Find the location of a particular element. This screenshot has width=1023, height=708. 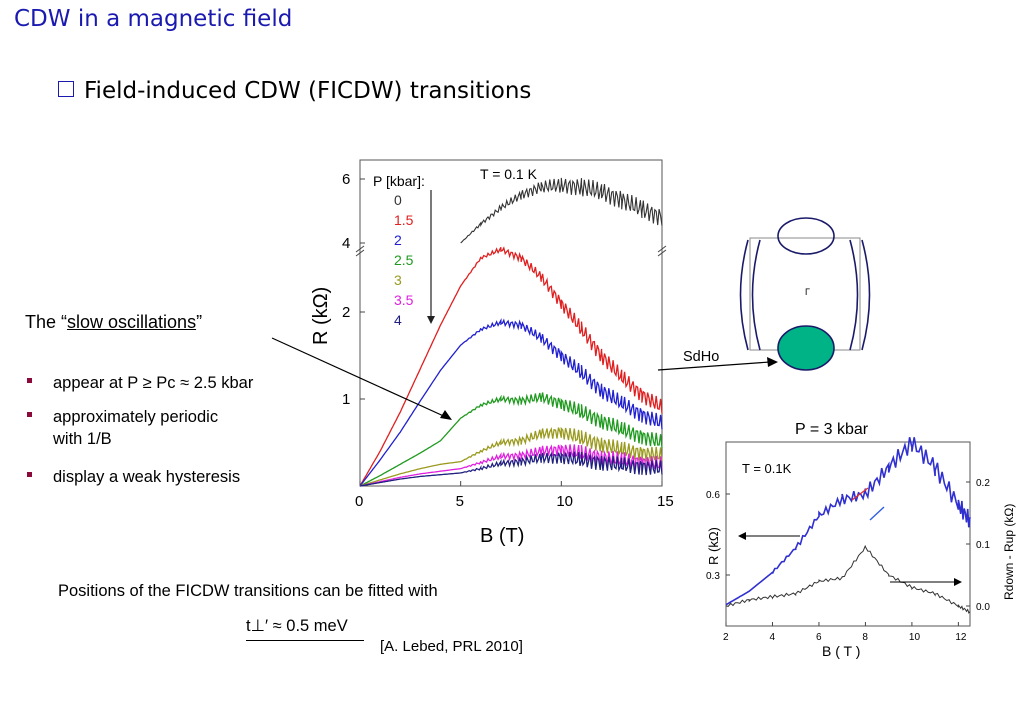

slide-subtitle: Field-induced CDW (FICDW) transitions is located at coordinates (294, 91).